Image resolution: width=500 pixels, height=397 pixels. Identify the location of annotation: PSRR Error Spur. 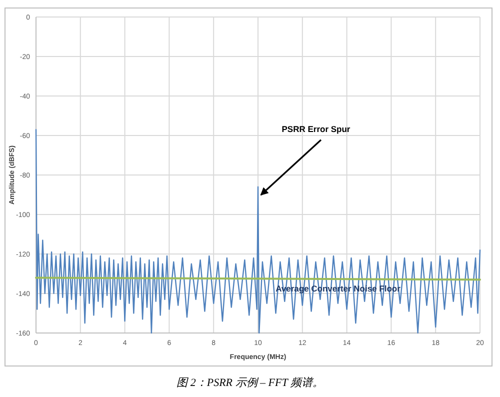
(316, 129).